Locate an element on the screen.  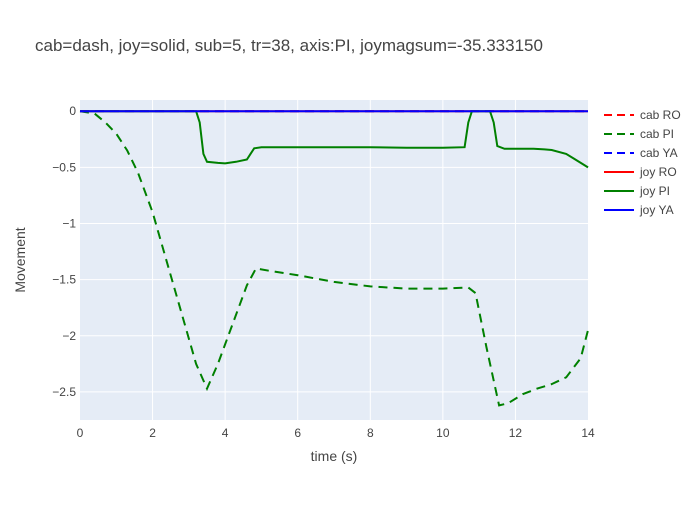
legend-item: joy RO is located at coordinates (640, 172).